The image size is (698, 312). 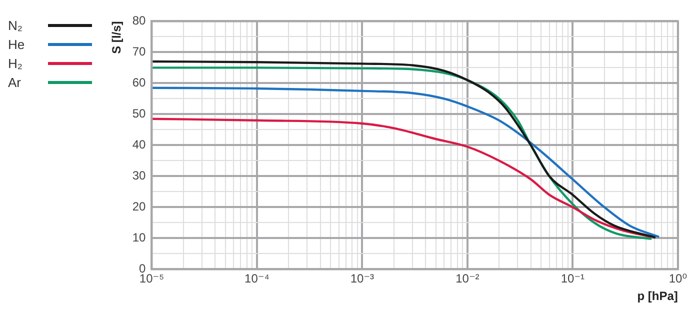 I want to click on x-axis-title: p [hPa], so click(x=657, y=296).